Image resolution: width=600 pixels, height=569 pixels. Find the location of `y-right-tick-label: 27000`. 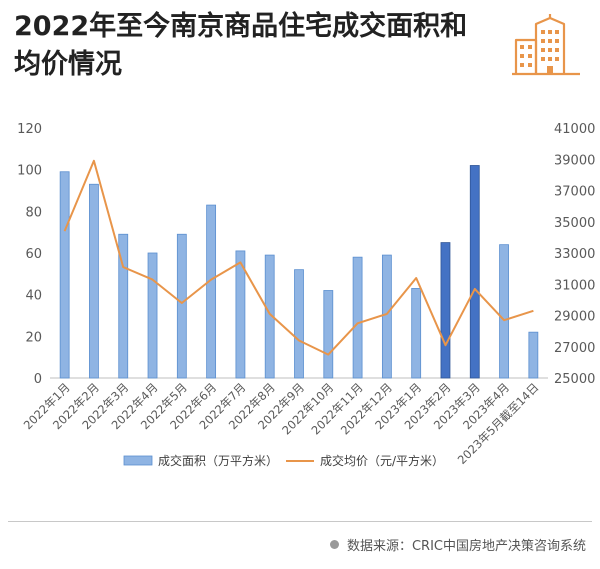

y-right-tick-label: 27000 is located at coordinates (574, 348).